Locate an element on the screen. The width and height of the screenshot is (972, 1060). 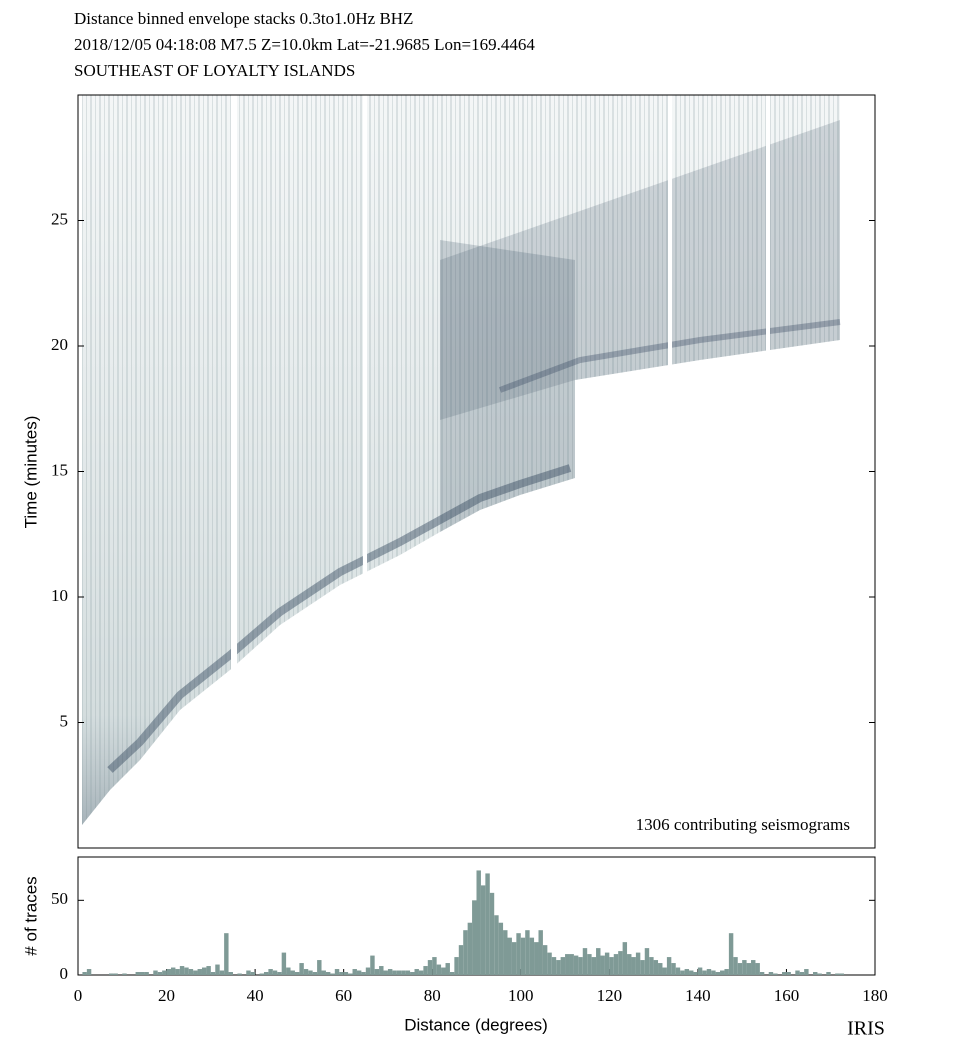
y-tick-label: 25 is located at coordinates (59, 218).